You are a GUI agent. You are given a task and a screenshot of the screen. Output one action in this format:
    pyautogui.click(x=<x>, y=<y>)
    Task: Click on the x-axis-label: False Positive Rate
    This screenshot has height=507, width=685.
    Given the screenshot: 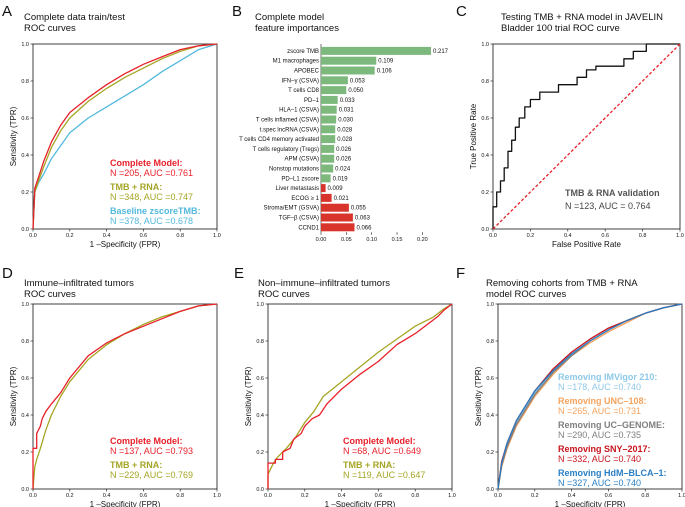 What is the action you would take?
    pyautogui.click(x=586, y=244)
    